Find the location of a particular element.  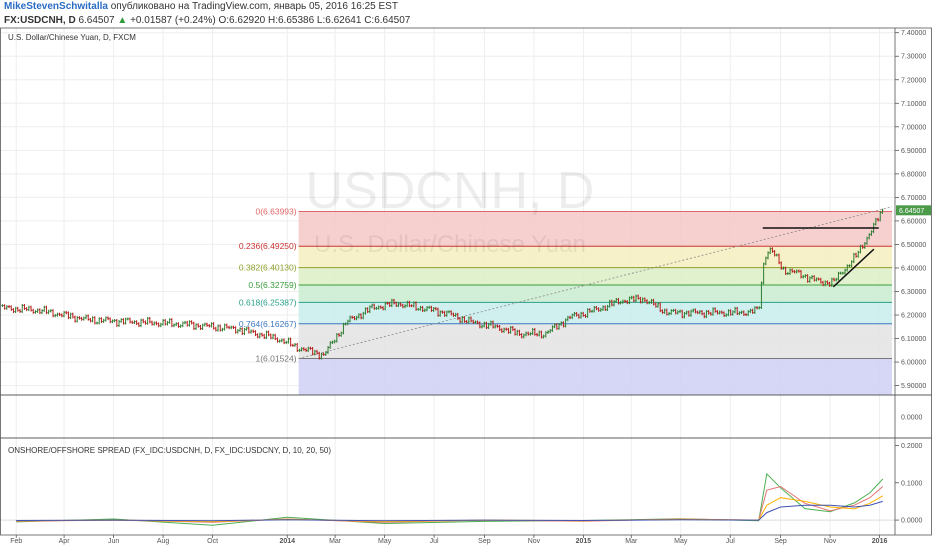

price-axis-label: 7.20000 is located at coordinates (913, 80).